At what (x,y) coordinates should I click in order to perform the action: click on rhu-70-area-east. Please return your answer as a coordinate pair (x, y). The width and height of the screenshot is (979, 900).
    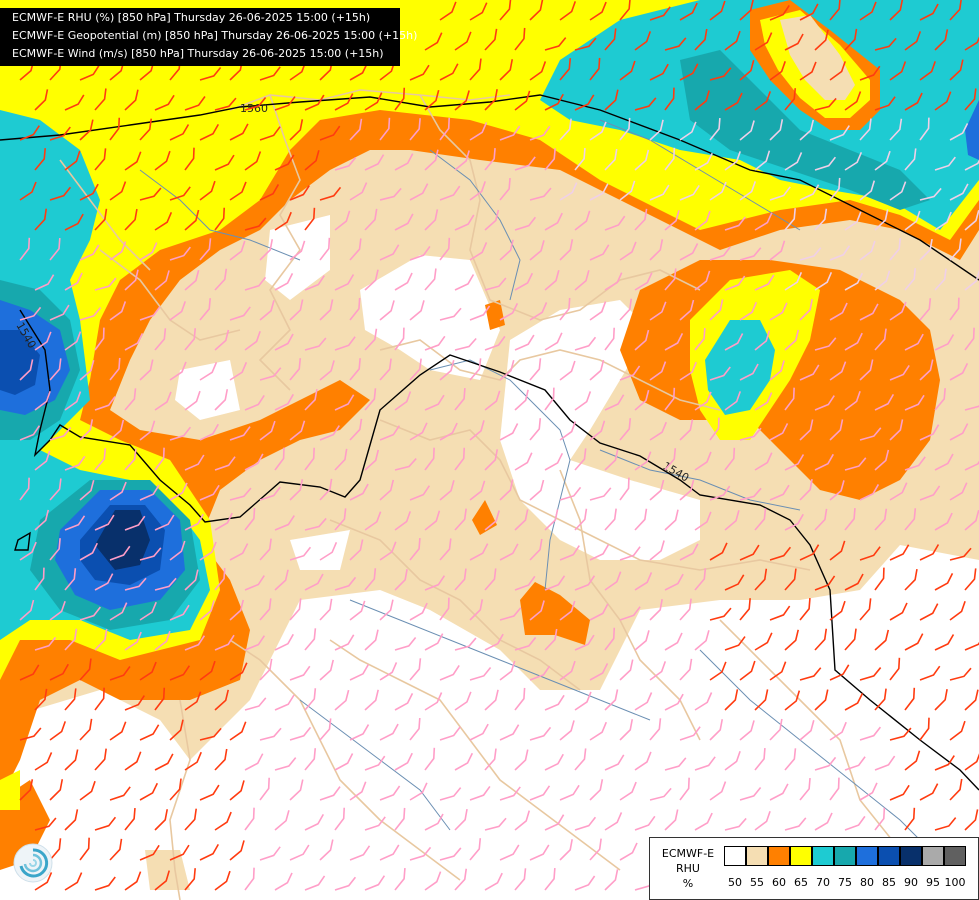
    Looking at the image, I should click on (740, 367).